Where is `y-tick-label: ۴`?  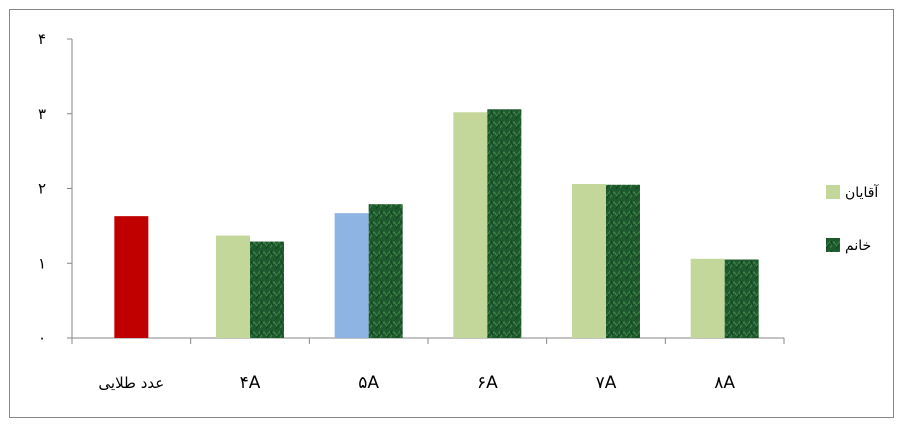
y-tick-label: ۴ is located at coordinates (42, 39).